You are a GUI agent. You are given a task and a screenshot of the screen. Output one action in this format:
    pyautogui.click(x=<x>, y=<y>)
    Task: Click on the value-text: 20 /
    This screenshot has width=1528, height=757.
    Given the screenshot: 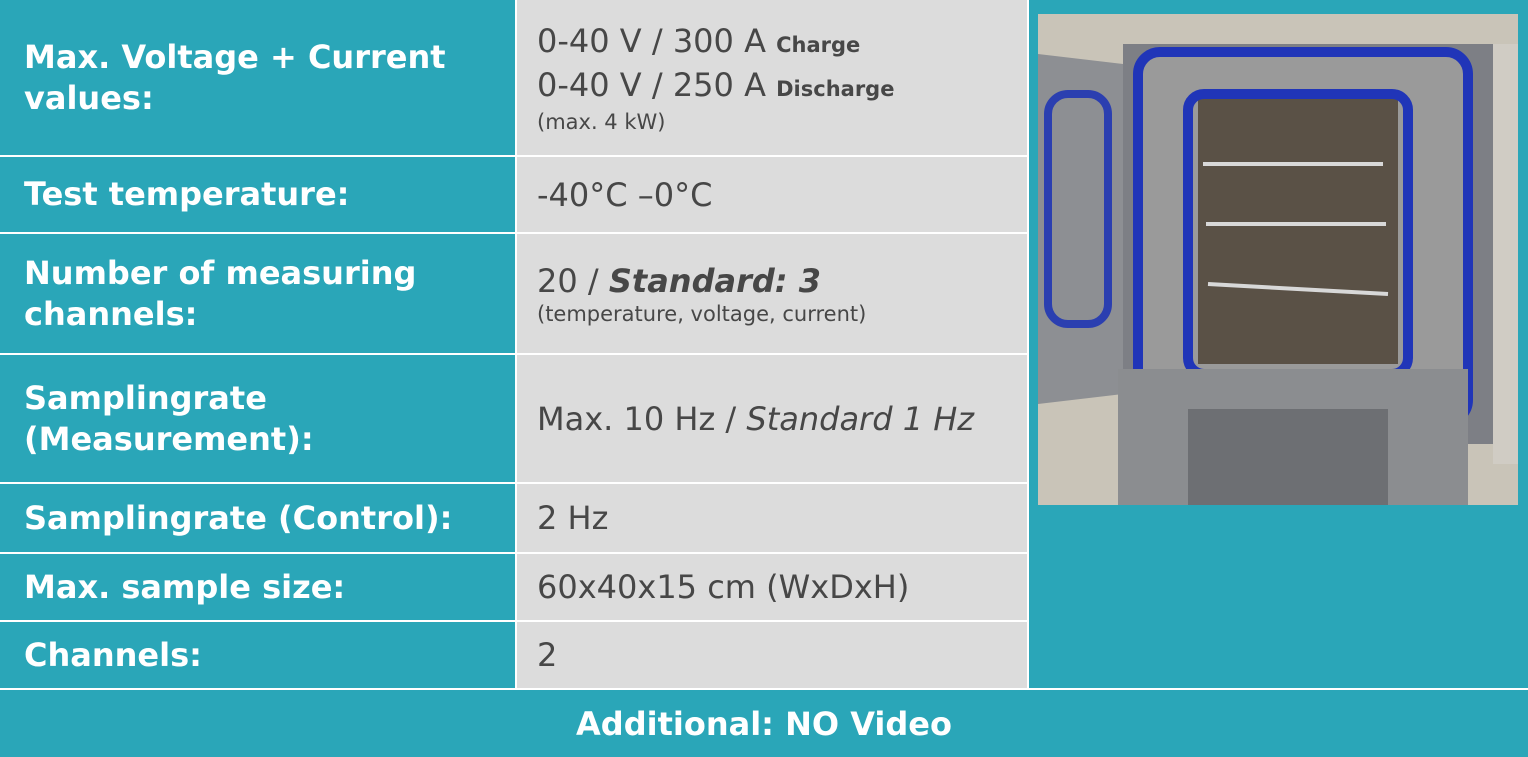 What is the action you would take?
    pyautogui.click(x=573, y=280)
    